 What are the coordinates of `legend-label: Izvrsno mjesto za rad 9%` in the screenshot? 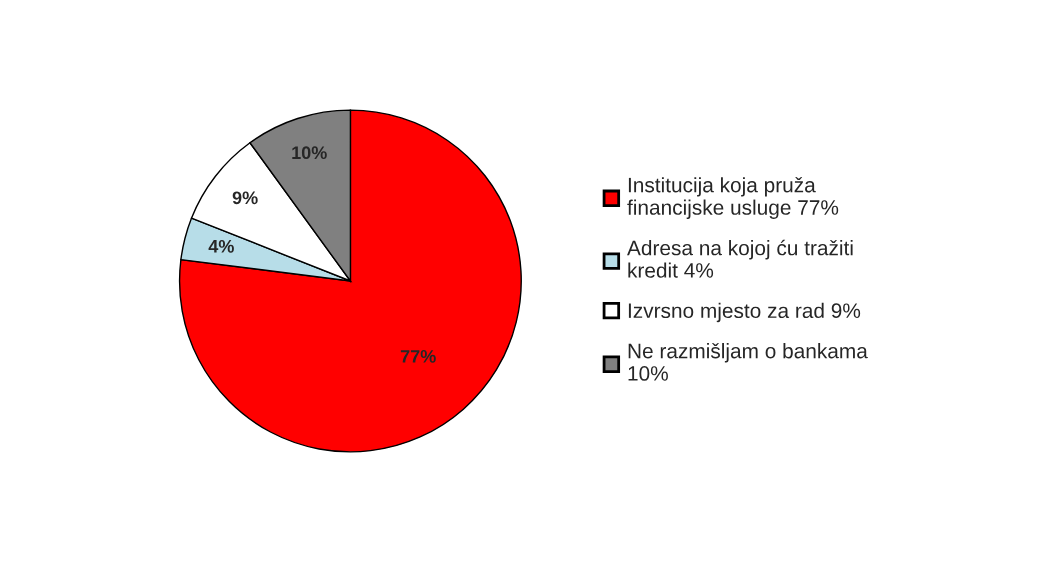 It's located at (744, 312).